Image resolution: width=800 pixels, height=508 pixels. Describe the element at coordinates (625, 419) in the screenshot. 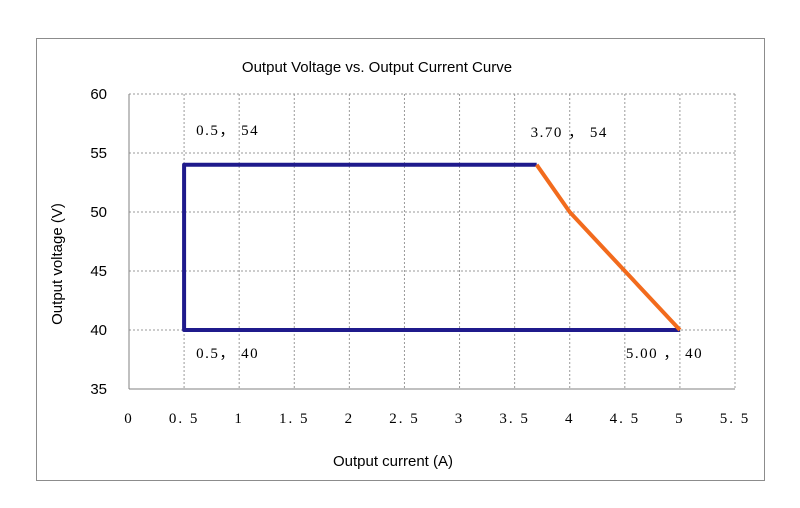

I see `x-tick-label: 4. 5` at that location.